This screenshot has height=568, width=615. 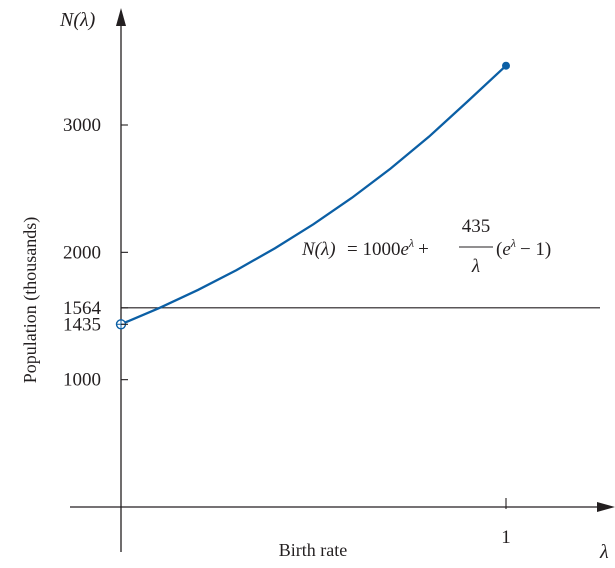 What do you see at coordinates (475, 266) in the screenshot?
I see `formula-denominator: λ` at bounding box center [475, 266].